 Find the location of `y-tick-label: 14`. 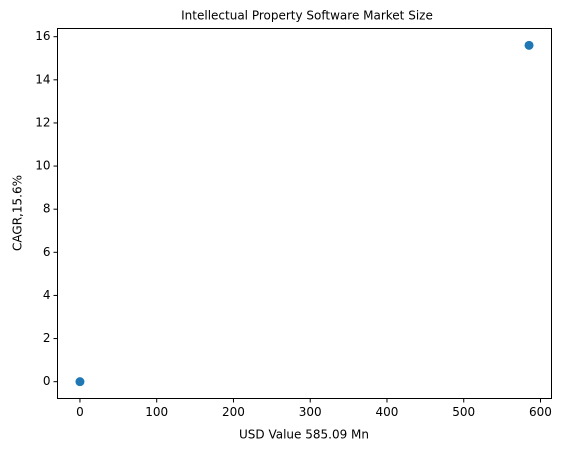

y-tick-label: 14 is located at coordinates (42, 79).